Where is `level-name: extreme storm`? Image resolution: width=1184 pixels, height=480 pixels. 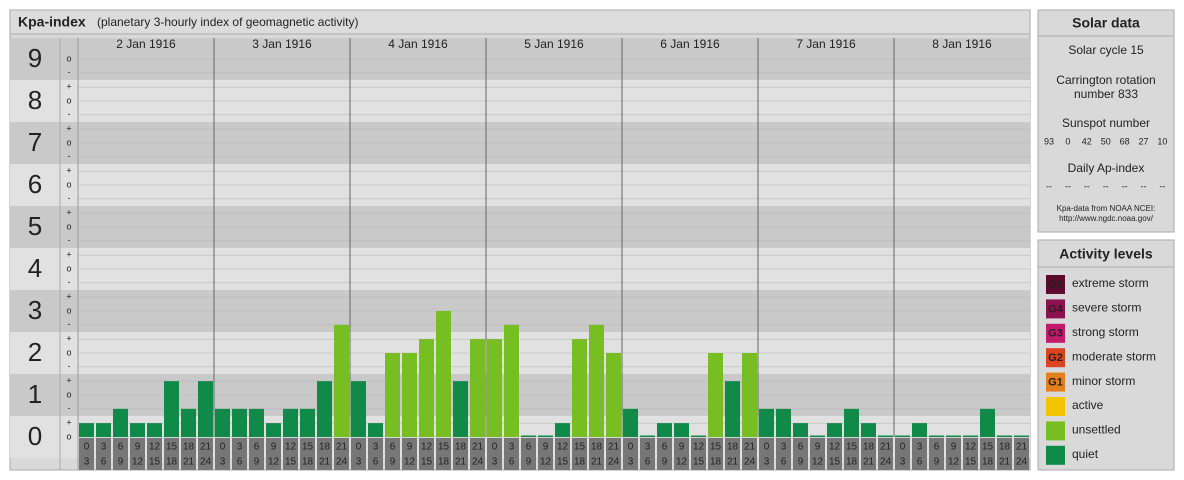 level-name: extreme storm is located at coordinates (1110, 283).